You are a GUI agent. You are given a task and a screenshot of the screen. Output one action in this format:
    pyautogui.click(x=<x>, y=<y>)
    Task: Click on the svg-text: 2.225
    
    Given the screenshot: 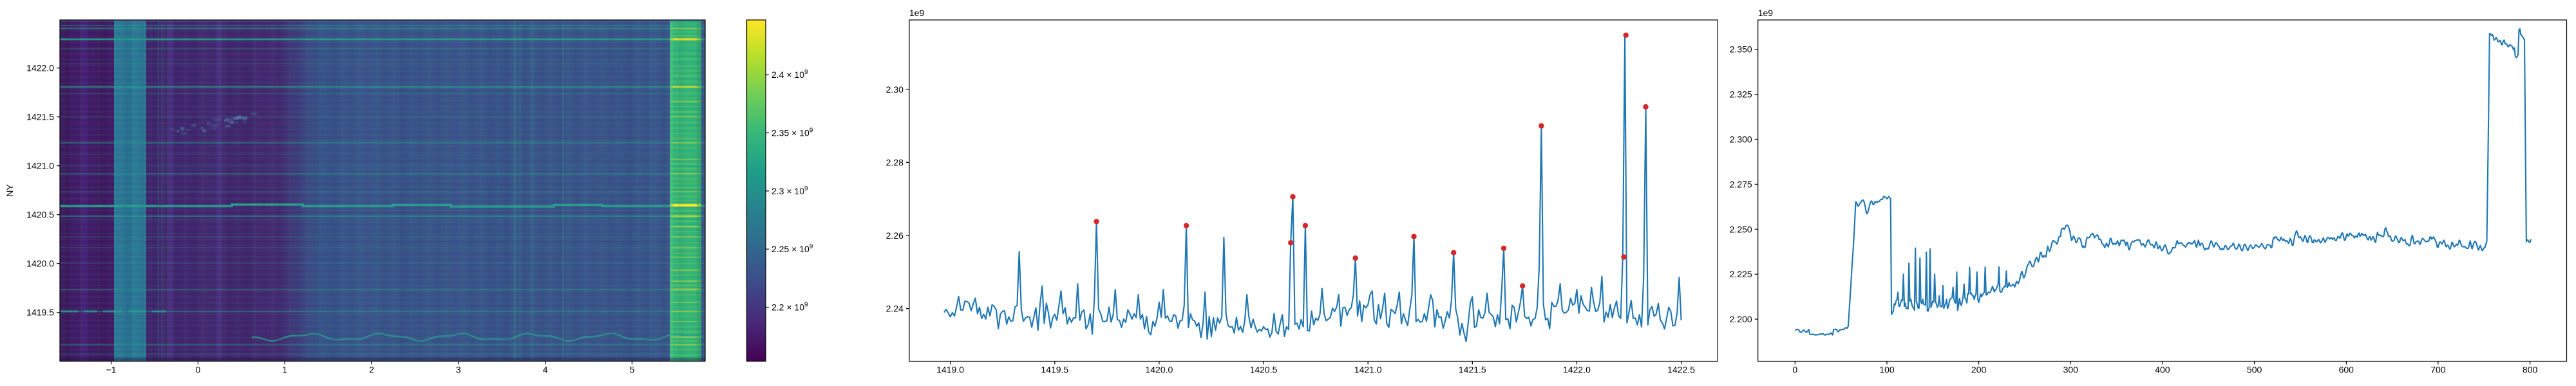 What is the action you would take?
    pyautogui.click(x=1741, y=274)
    